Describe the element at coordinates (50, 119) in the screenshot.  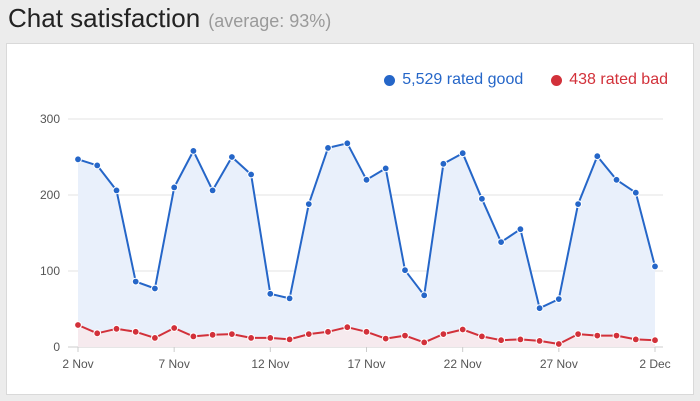
I see `y-tick-label: 300` at that location.